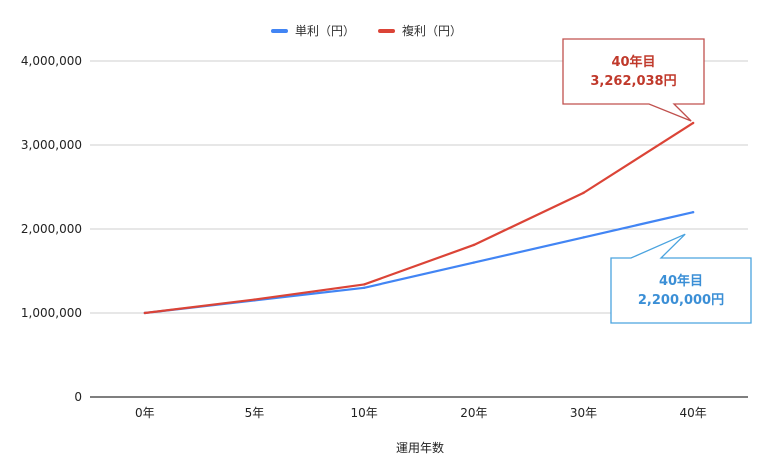 The image size is (776, 468). I want to click on callout-line2: 2,200,000円, so click(681, 300).